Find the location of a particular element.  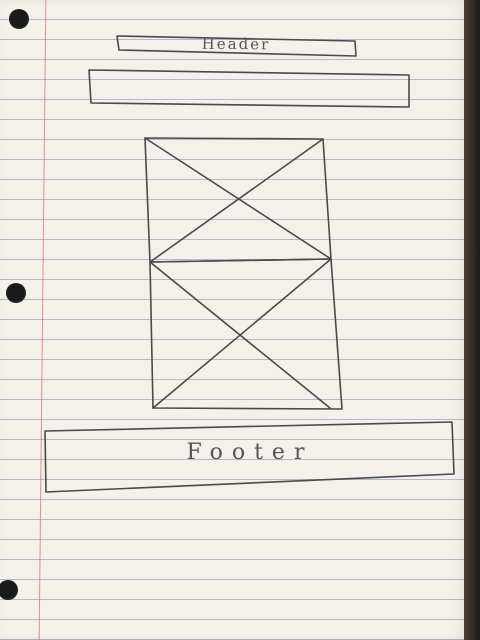

header-label: Header is located at coordinates (236, 44).